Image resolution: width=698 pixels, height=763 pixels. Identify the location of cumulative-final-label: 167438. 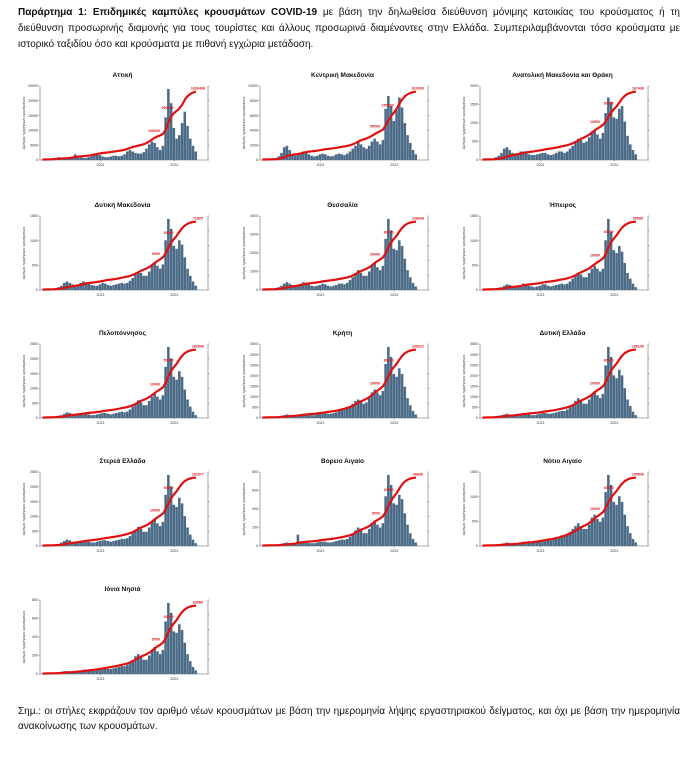
(638, 89).